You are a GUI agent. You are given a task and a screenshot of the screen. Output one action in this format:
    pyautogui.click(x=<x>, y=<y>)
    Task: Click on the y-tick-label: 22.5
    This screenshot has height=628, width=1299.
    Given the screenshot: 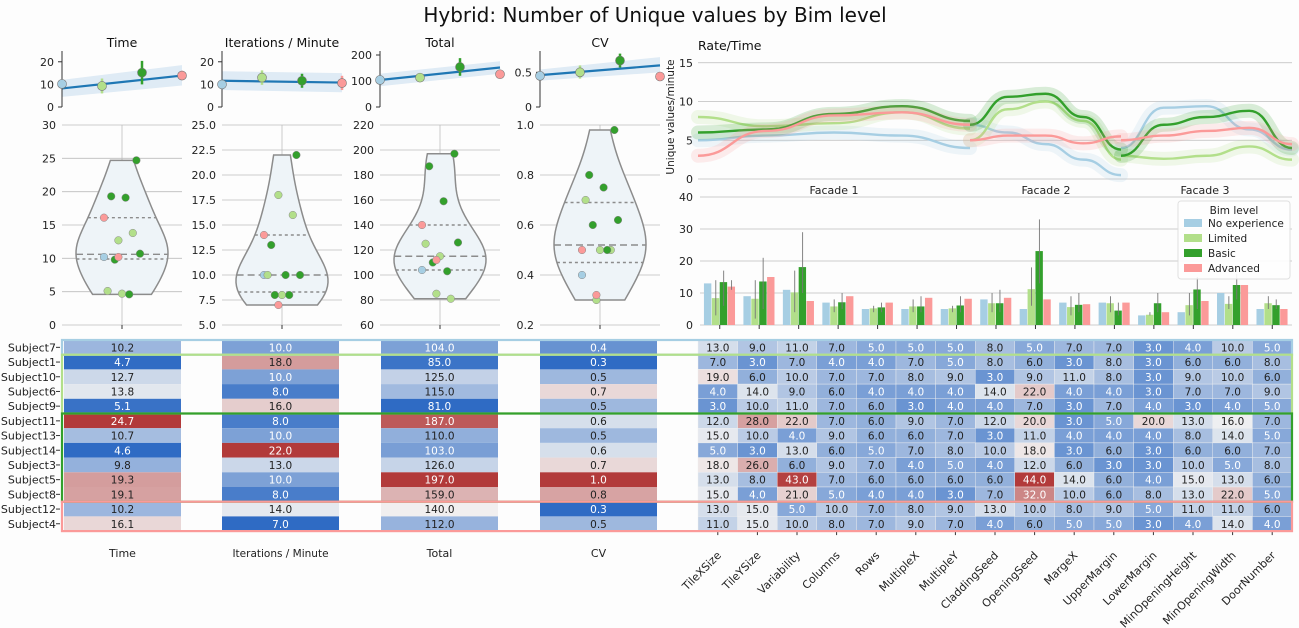 What is the action you would take?
    pyautogui.click(x=204, y=150)
    